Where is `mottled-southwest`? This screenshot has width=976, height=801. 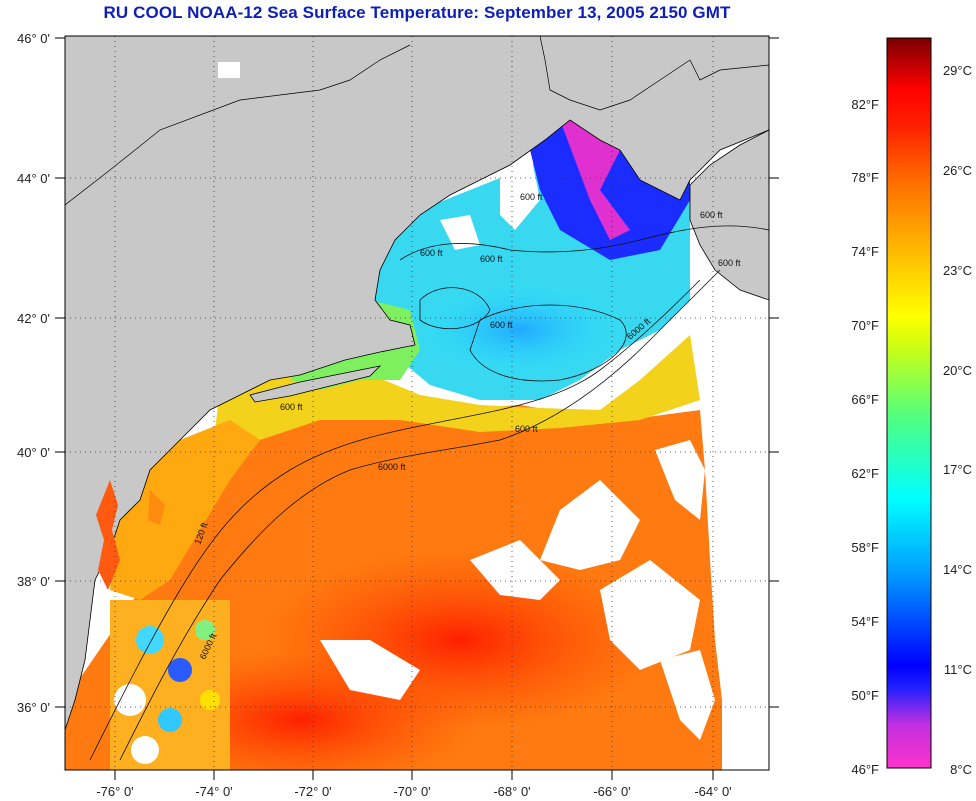
mottled-southwest is located at coordinates (170, 685).